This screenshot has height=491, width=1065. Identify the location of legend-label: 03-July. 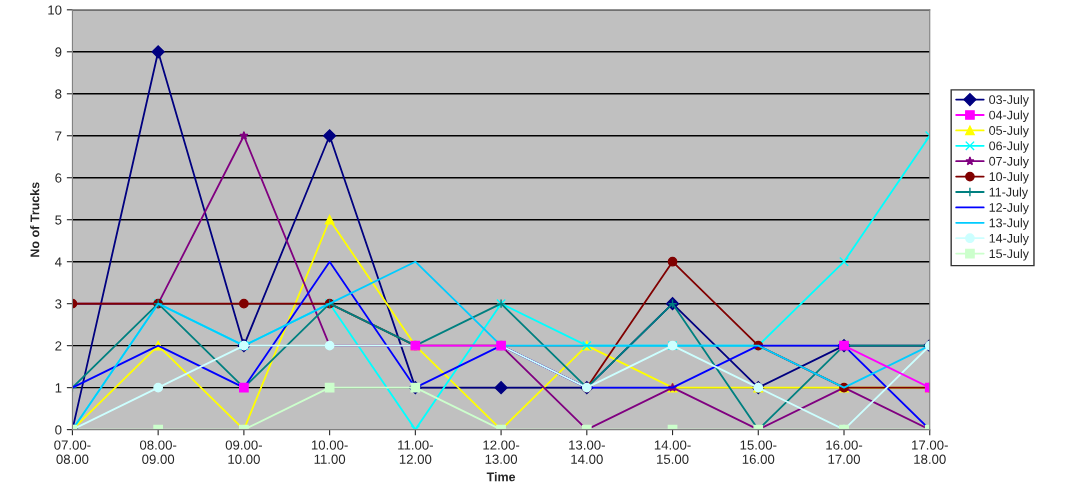
(1009, 100).